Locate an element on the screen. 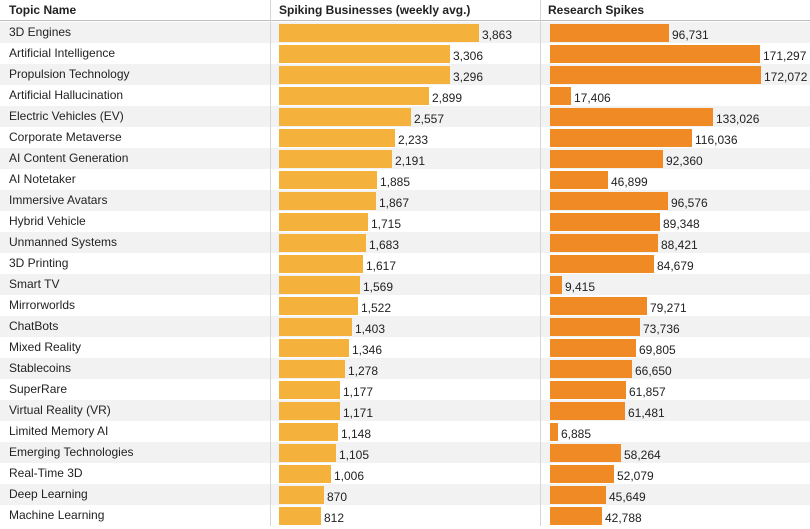 This screenshot has width=810, height=529. header-underline is located at coordinates (405, 20).